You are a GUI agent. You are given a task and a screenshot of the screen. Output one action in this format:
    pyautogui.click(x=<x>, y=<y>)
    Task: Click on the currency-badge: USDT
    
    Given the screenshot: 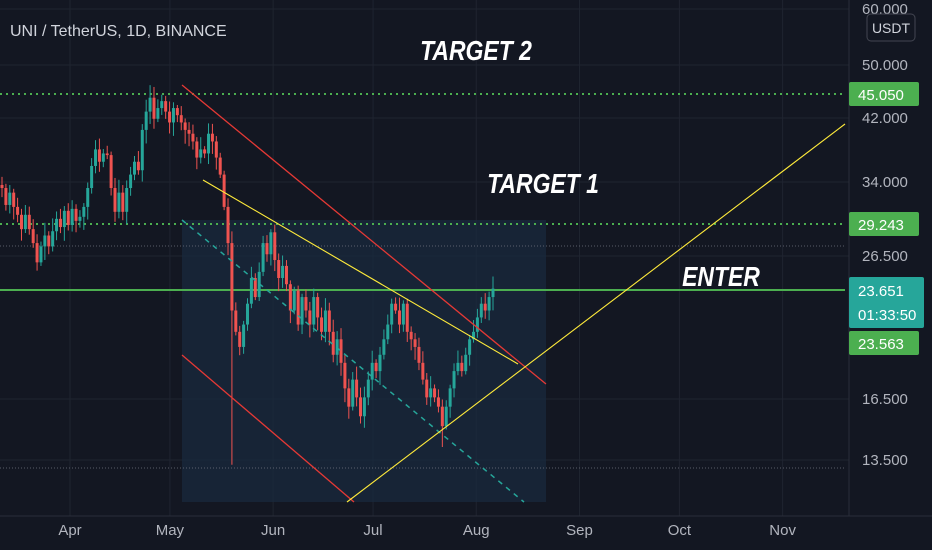 What is the action you would take?
    pyautogui.click(x=891, y=27)
    